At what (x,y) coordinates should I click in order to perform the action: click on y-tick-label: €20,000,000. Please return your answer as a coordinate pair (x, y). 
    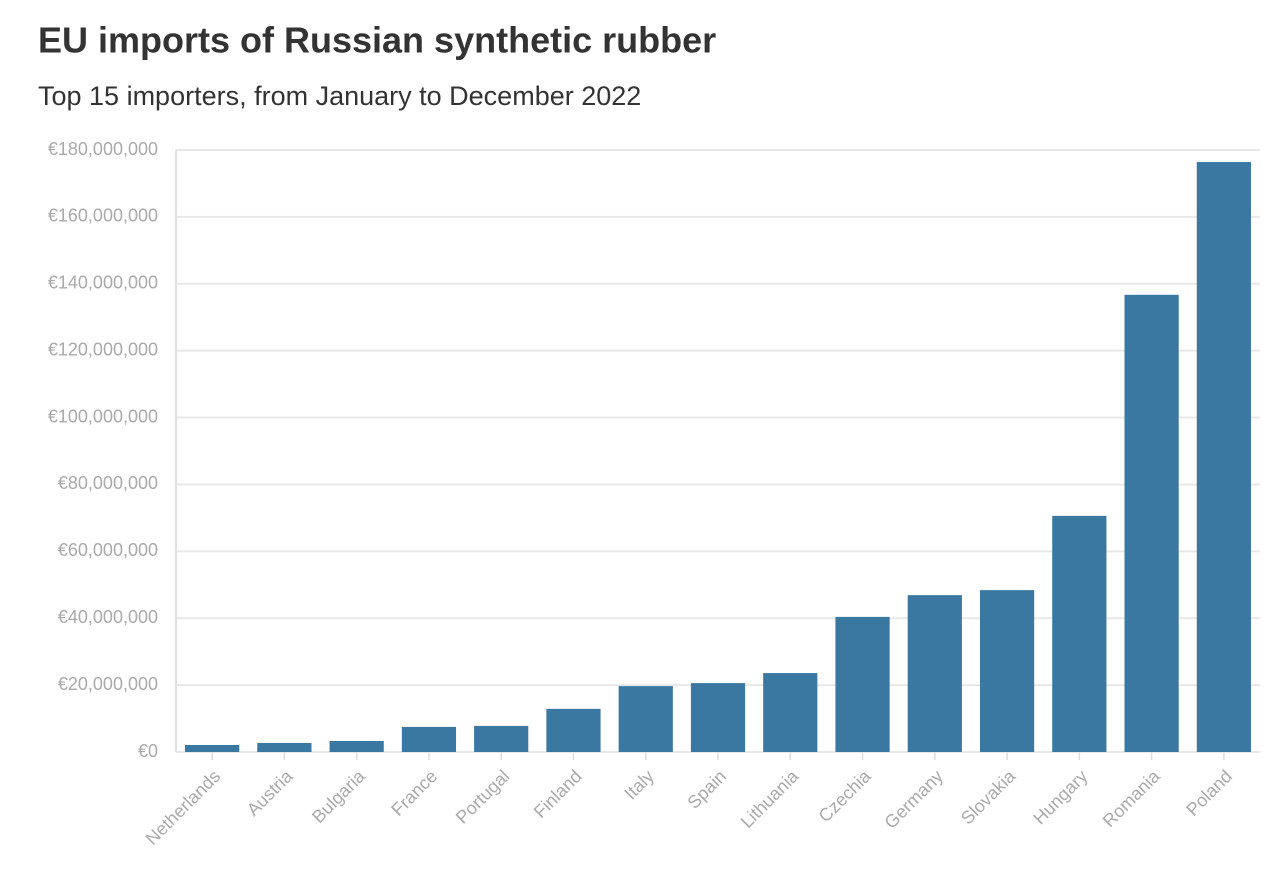
    Looking at the image, I should click on (108, 684).